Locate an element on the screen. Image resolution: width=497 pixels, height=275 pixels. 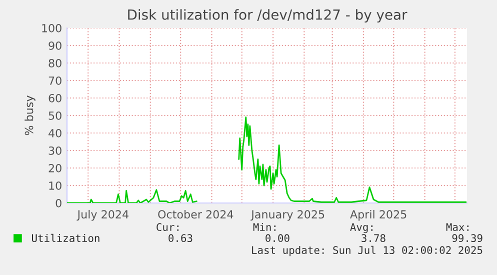
x-tick-label: July 2024 is located at coordinates (102, 215).